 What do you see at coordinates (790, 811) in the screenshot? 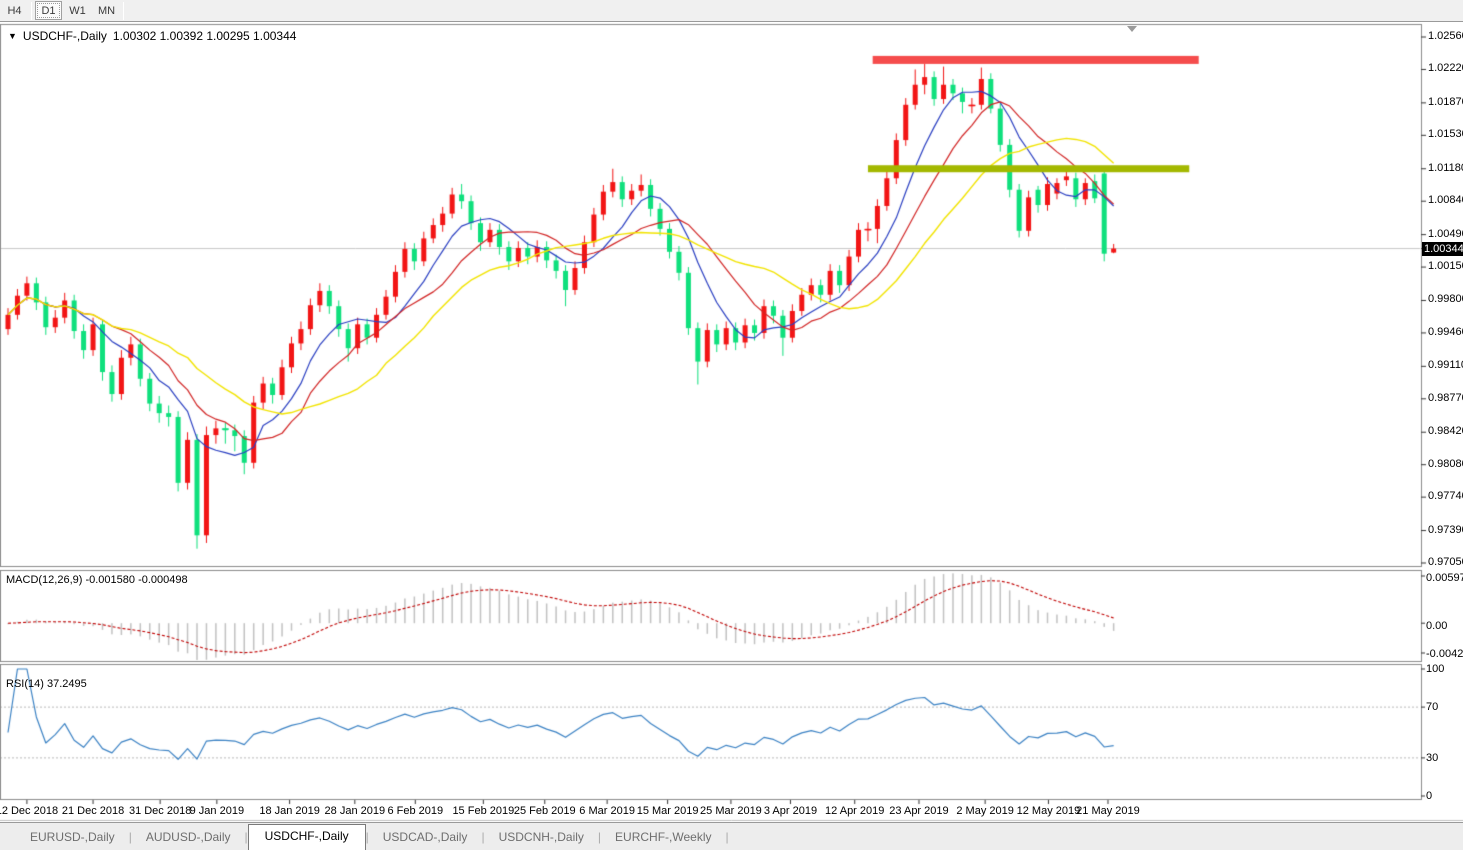
I see `date-tick-label: 3 Apr 2019` at bounding box center [790, 811].